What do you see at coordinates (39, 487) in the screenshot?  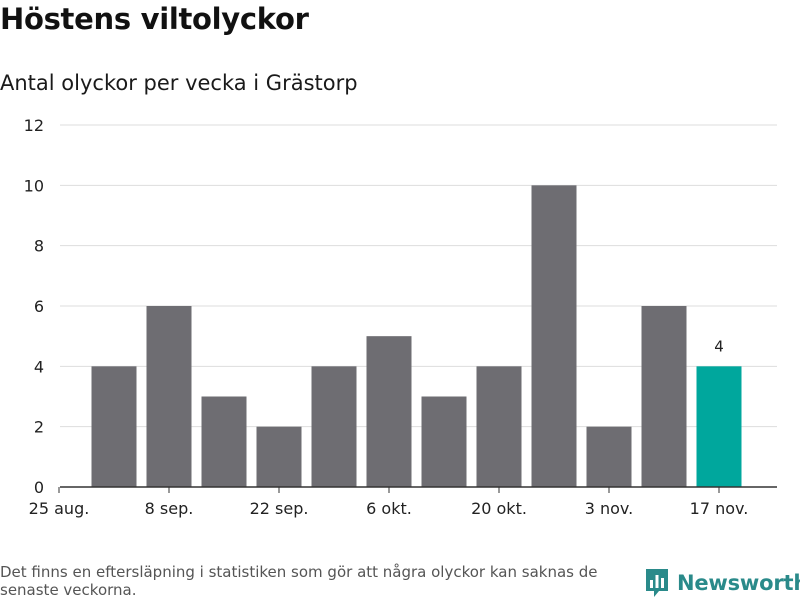 I see `y-tick-label: 0` at bounding box center [39, 487].